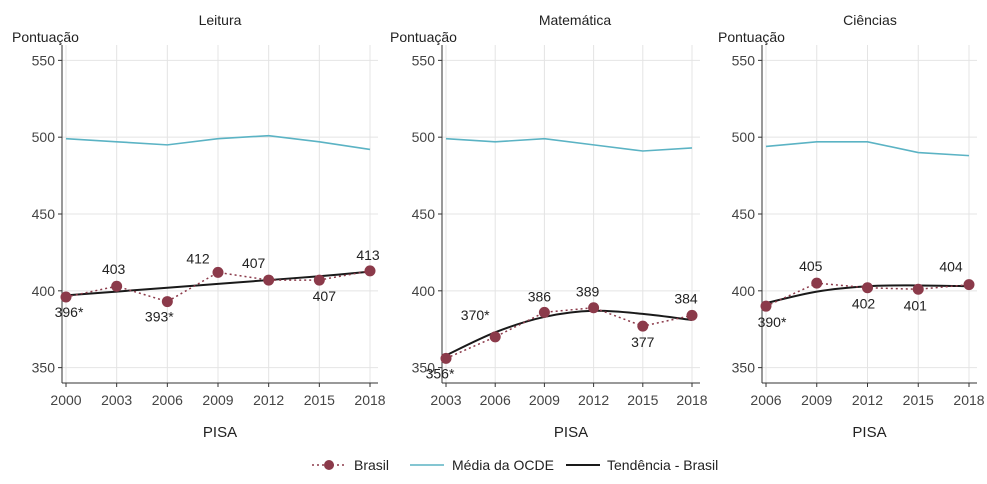 The height and width of the screenshot is (484, 987). Describe the element at coordinates (69, 312) in the screenshot. I see `data-label: 396*` at that location.